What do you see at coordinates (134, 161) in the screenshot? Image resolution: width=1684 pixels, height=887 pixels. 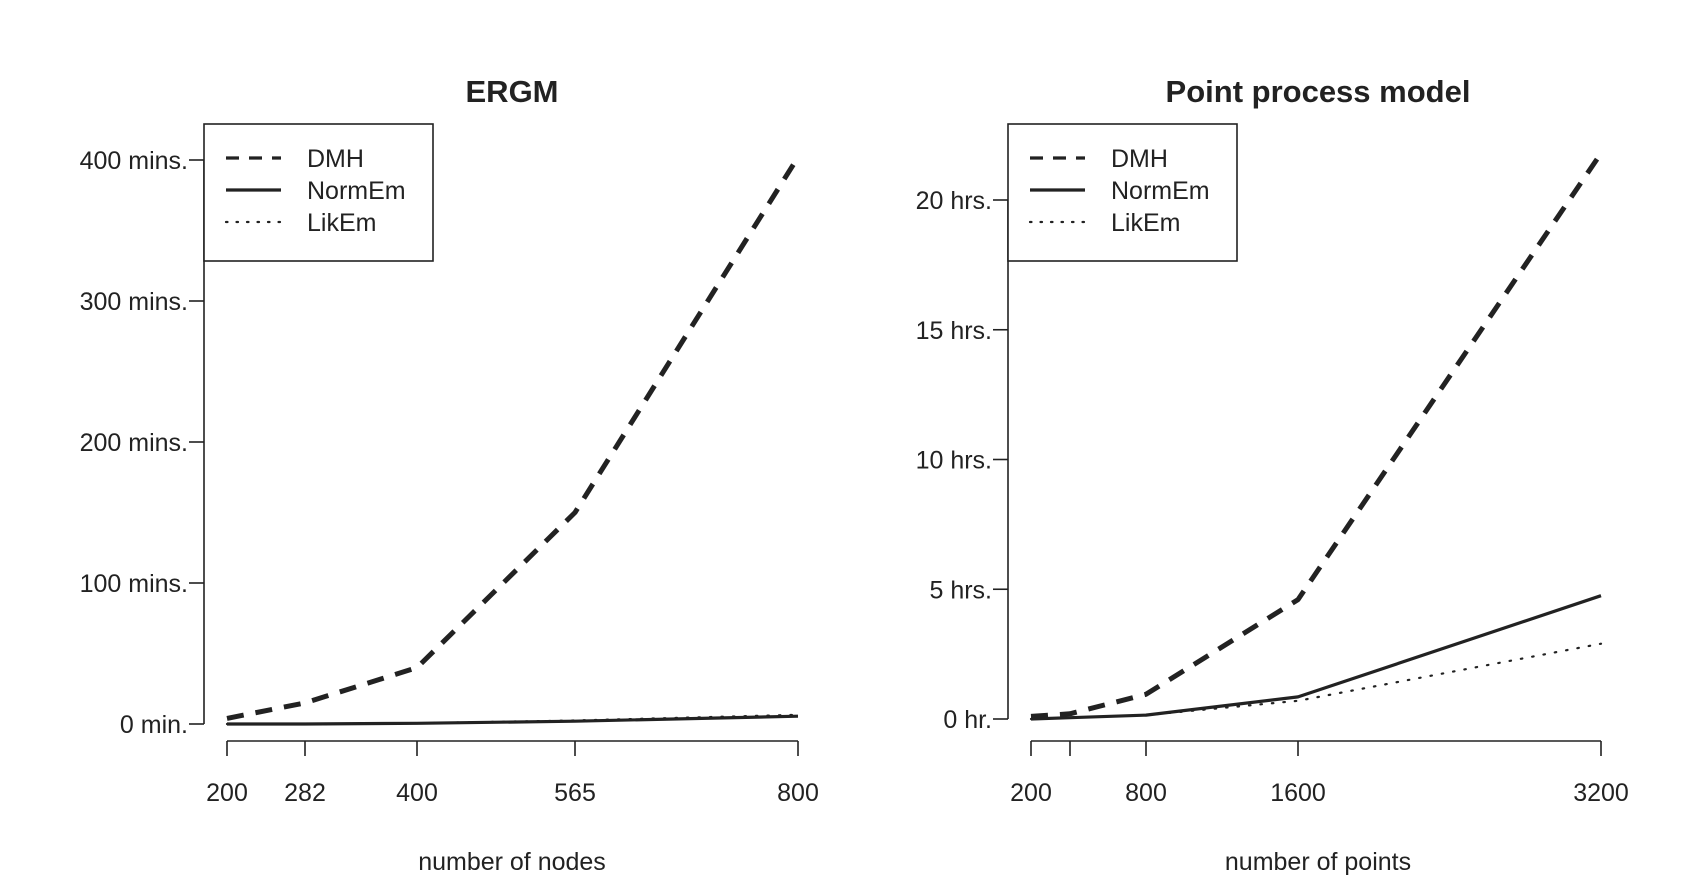 I see `ergm-y-tick-label: 400 mins.` at bounding box center [134, 161].